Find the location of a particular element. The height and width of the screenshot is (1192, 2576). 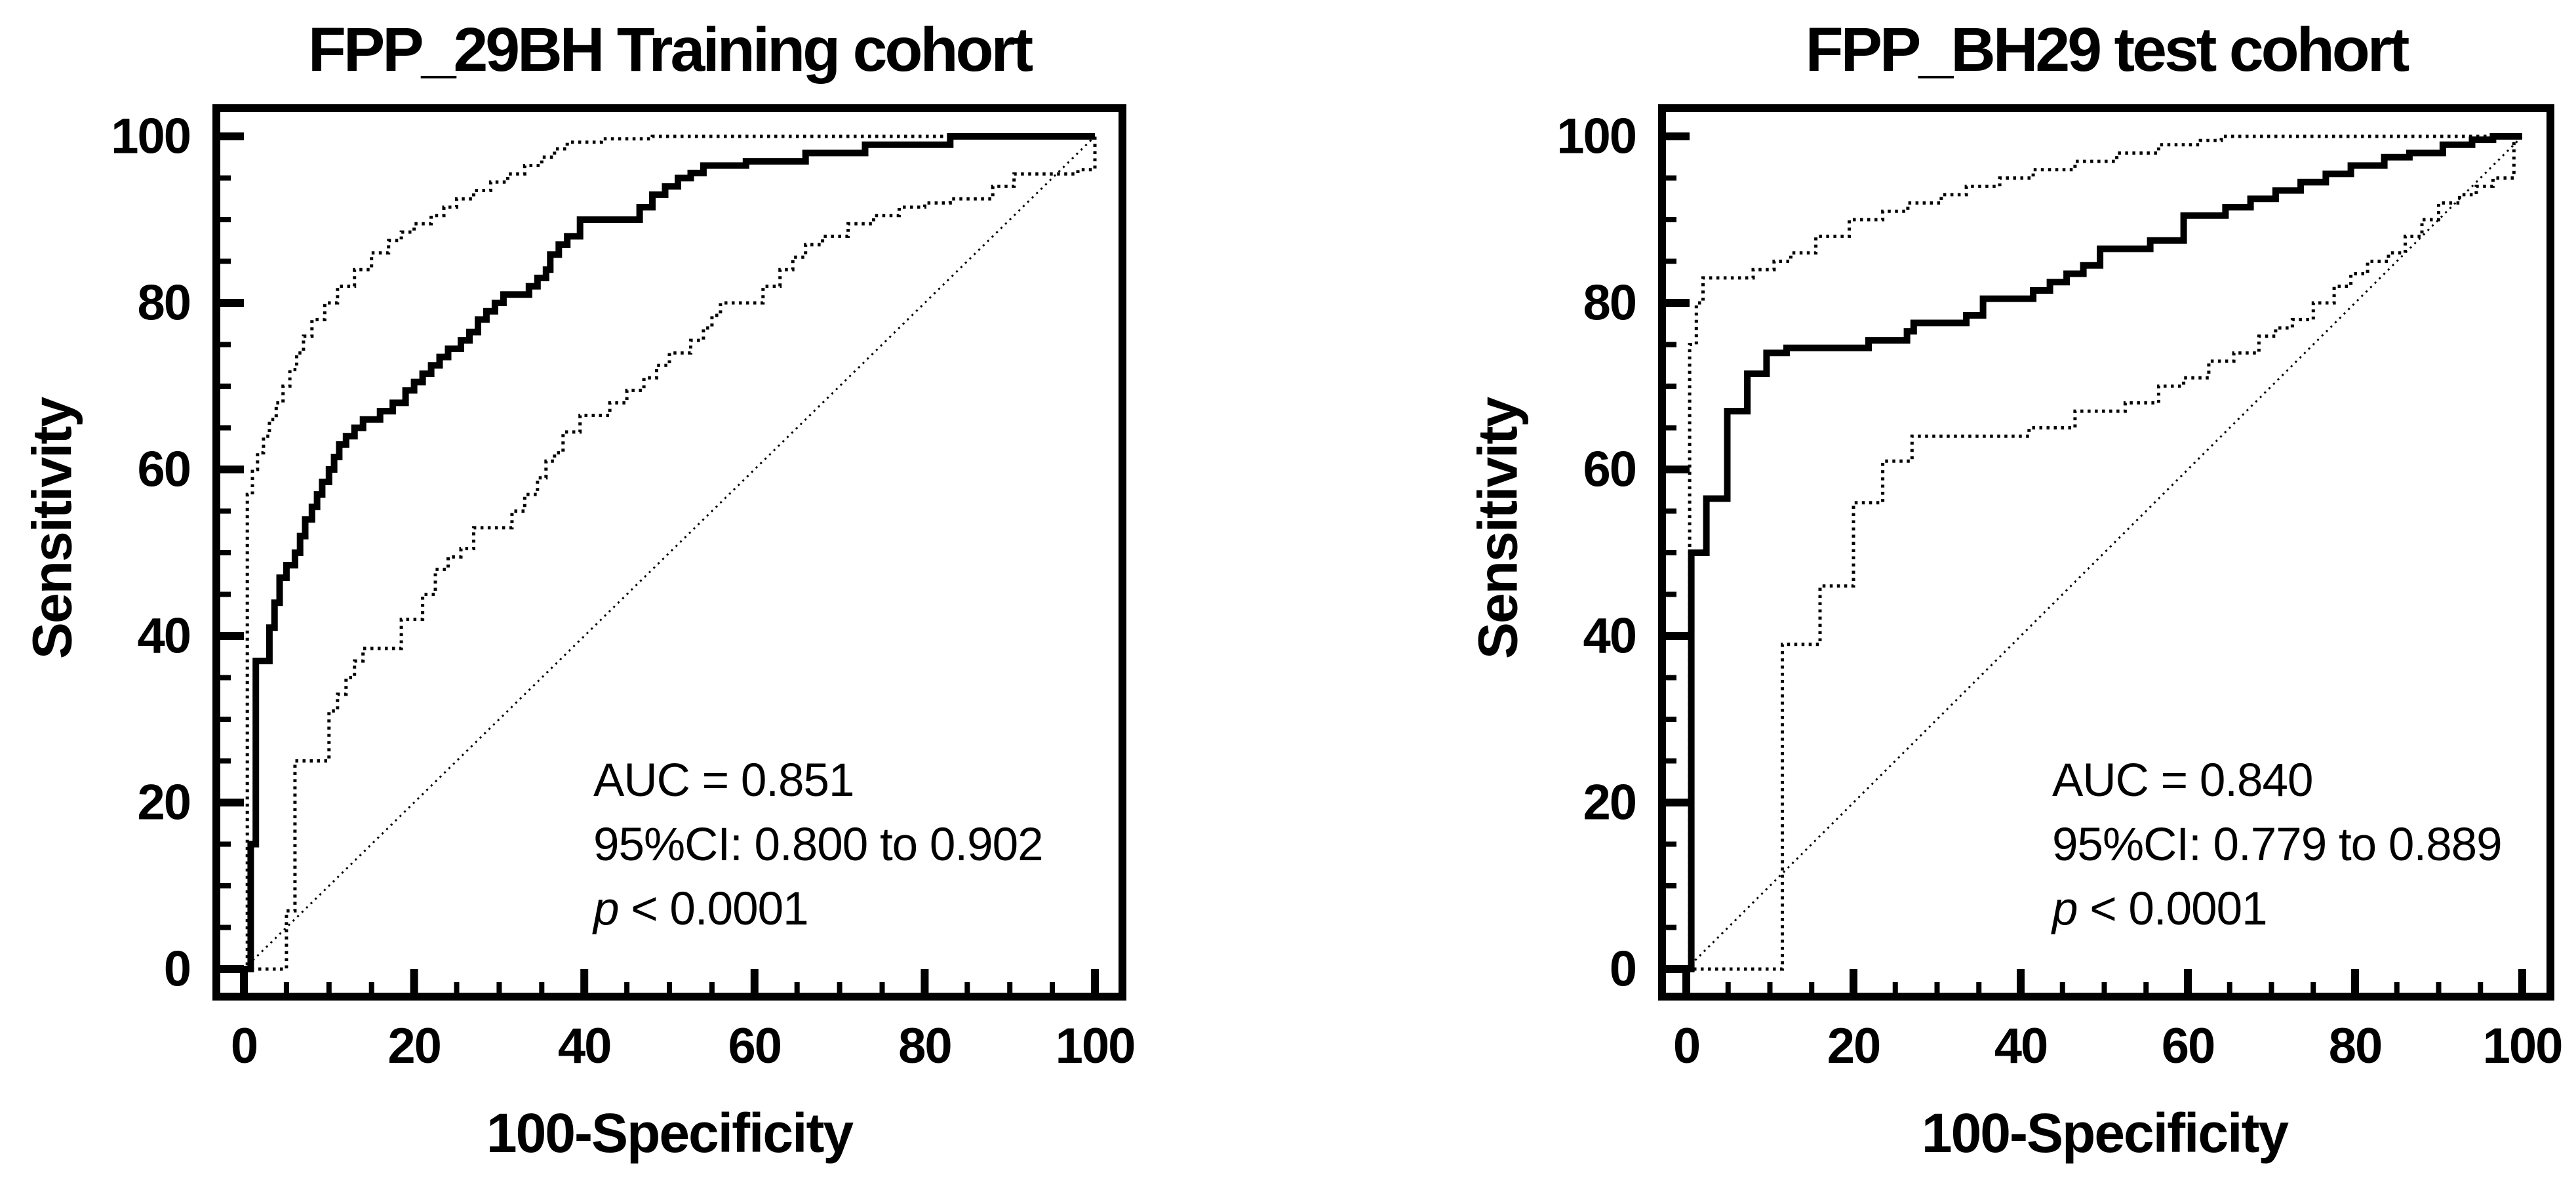

confidence-interval-text: 95%CI: 0.800 to 0.902 is located at coordinates (818, 845).